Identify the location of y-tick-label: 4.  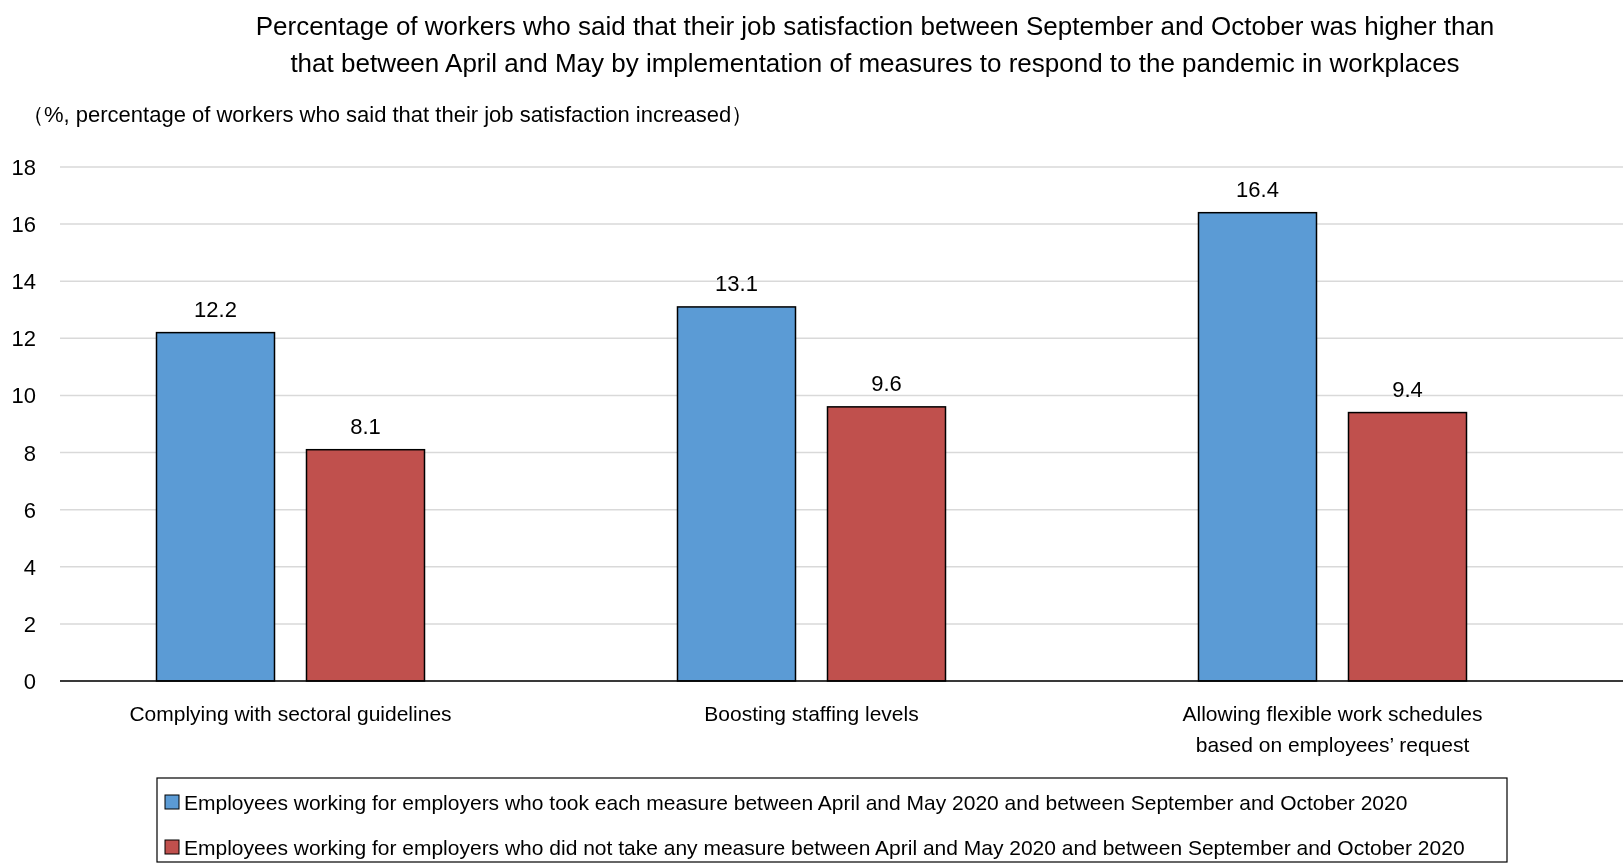
(29, 567).